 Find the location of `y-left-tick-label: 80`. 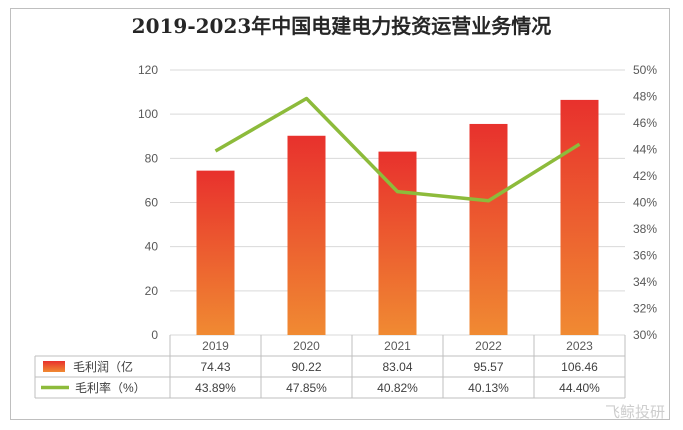

y-left-tick-label: 80 is located at coordinates (152, 158).